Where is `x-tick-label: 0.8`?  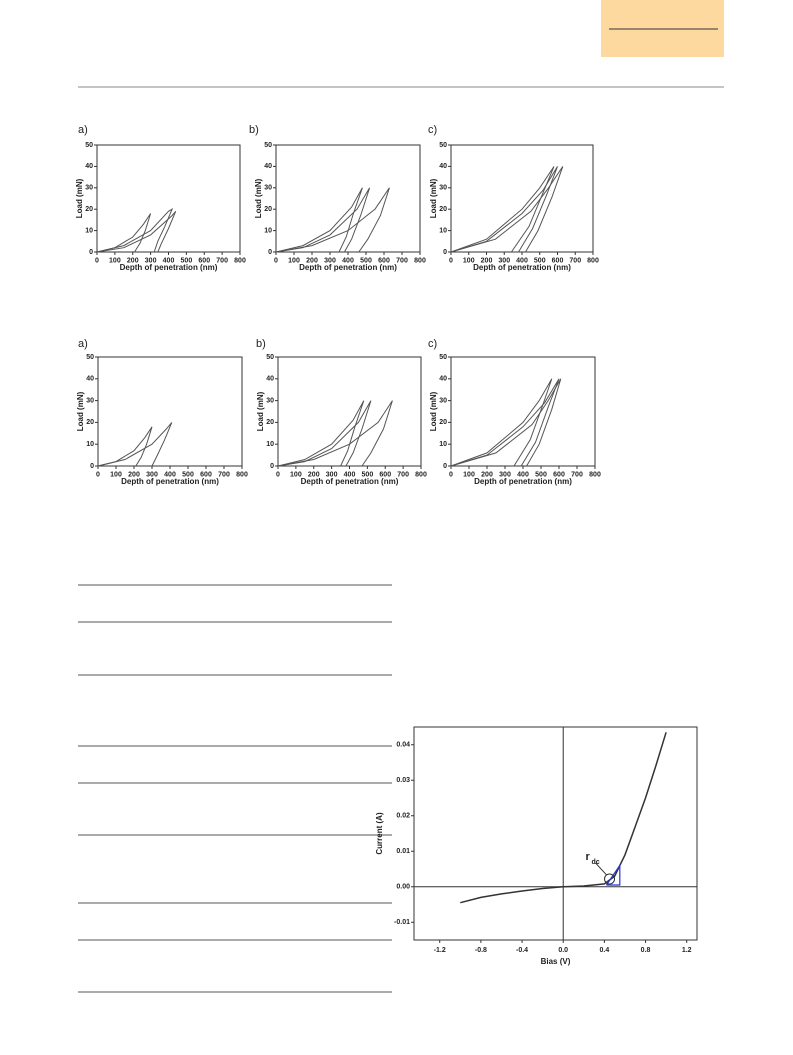
x-tick-label: 0.8 is located at coordinates (646, 950).